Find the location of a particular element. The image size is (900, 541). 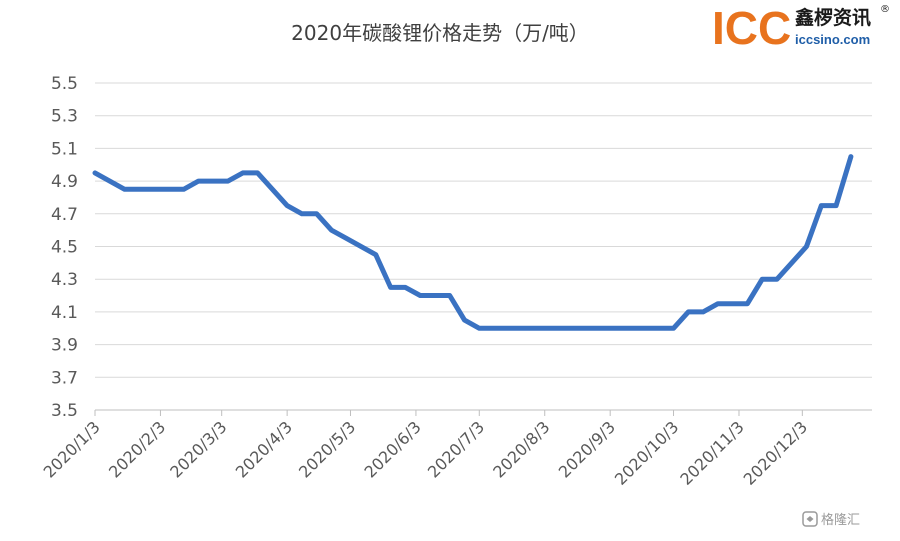

y-tick-label: 4.1 is located at coordinates (64, 313).